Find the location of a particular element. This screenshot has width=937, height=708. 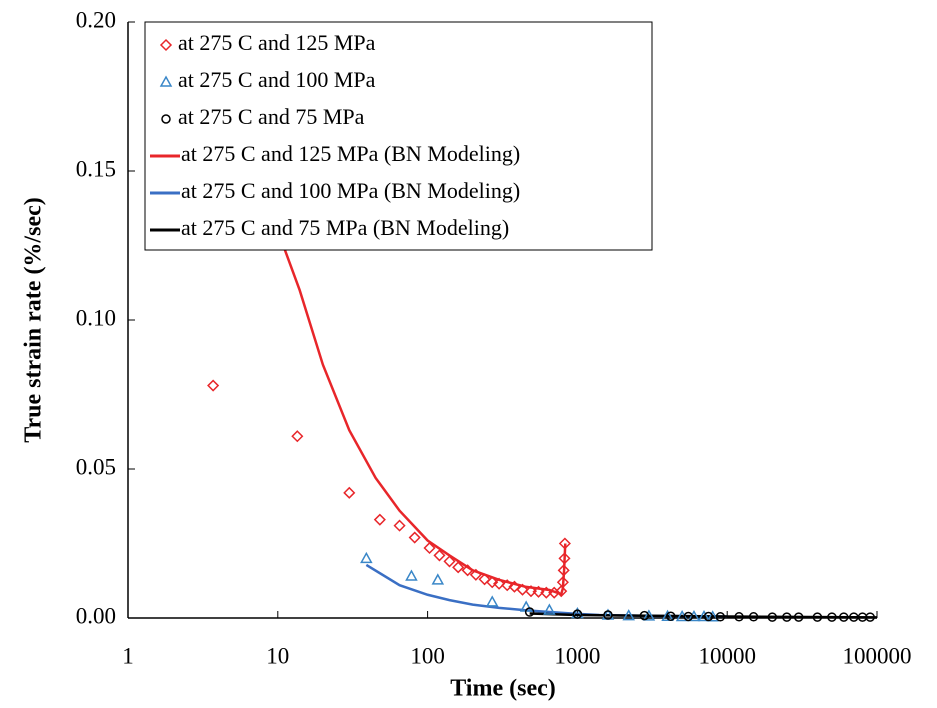

y-tick-label: 0.20 is located at coordinates (96, 19).